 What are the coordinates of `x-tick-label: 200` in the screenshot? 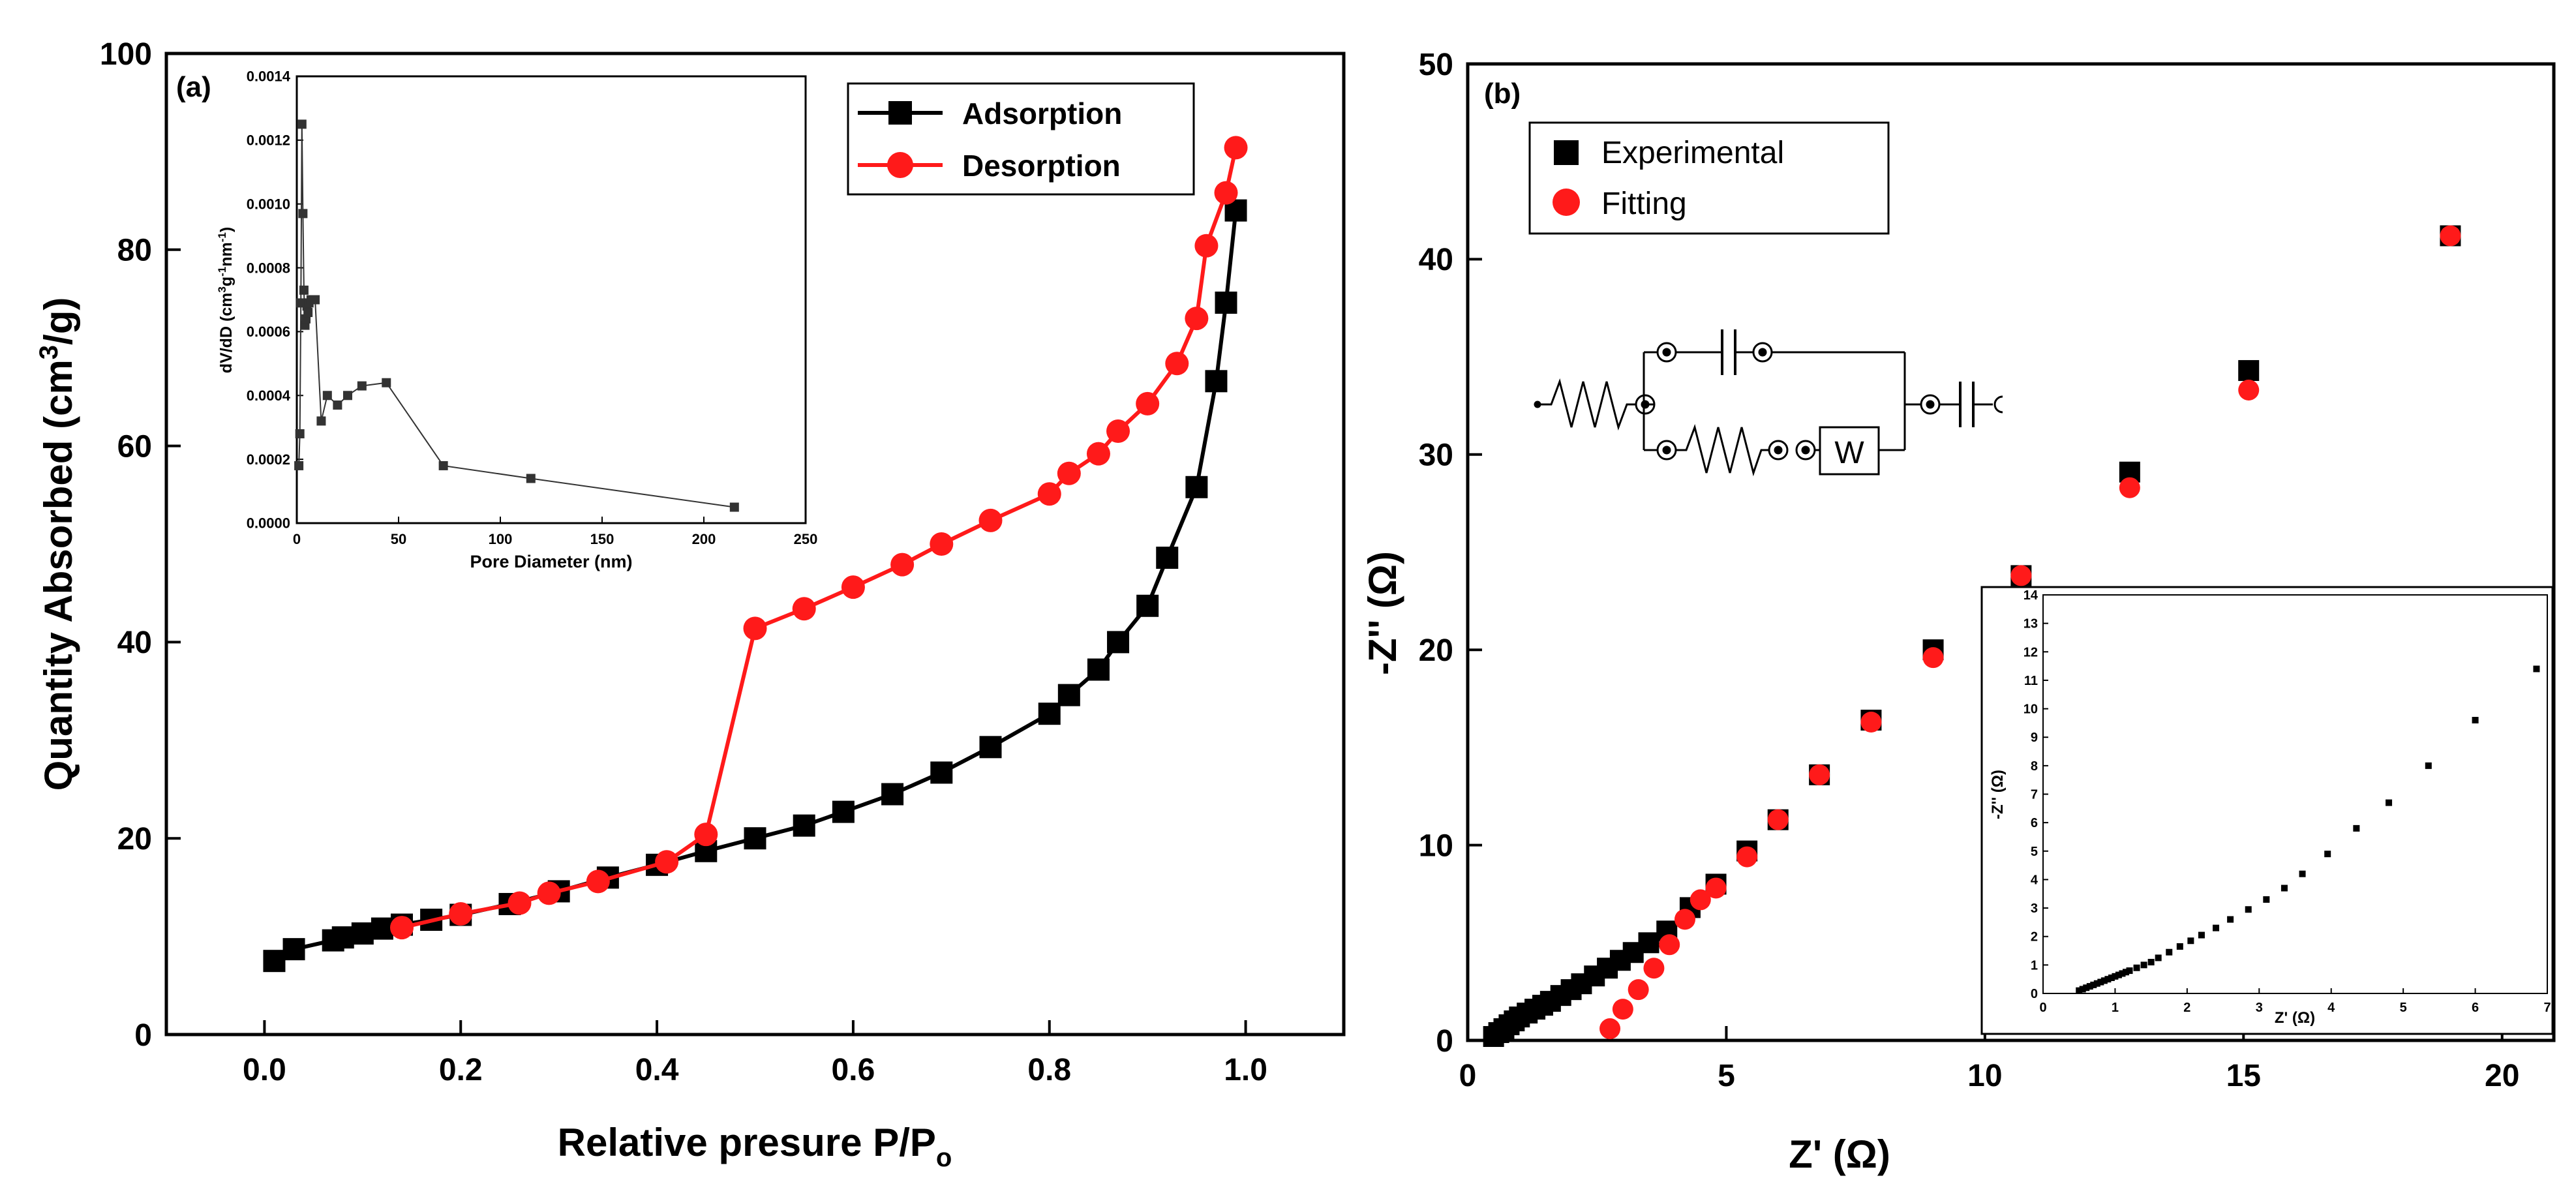 It's located at (704, 539).